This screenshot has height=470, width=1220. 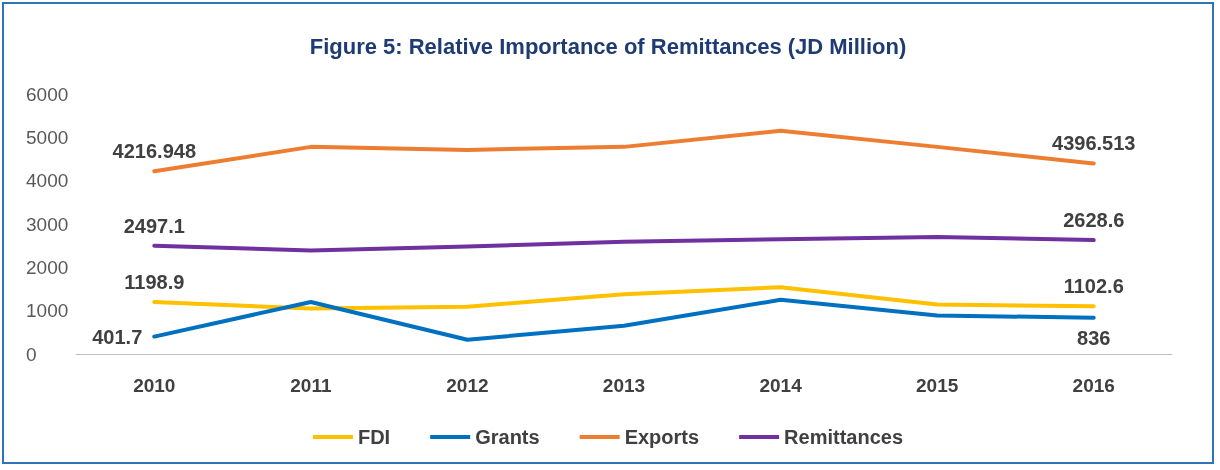 What do you see at coordinates (154, 385) in the screenshot?
I see `x-tick-label: 2010` at bounding box center [154, 385].